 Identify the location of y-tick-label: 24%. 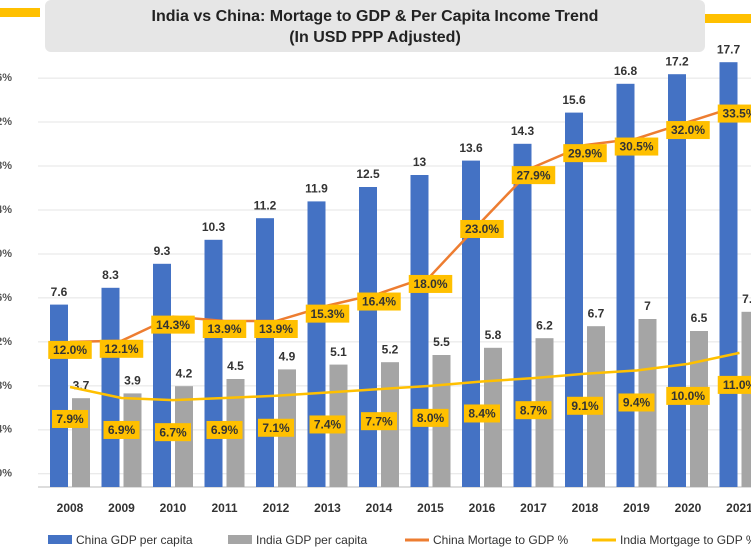
(6, 210).